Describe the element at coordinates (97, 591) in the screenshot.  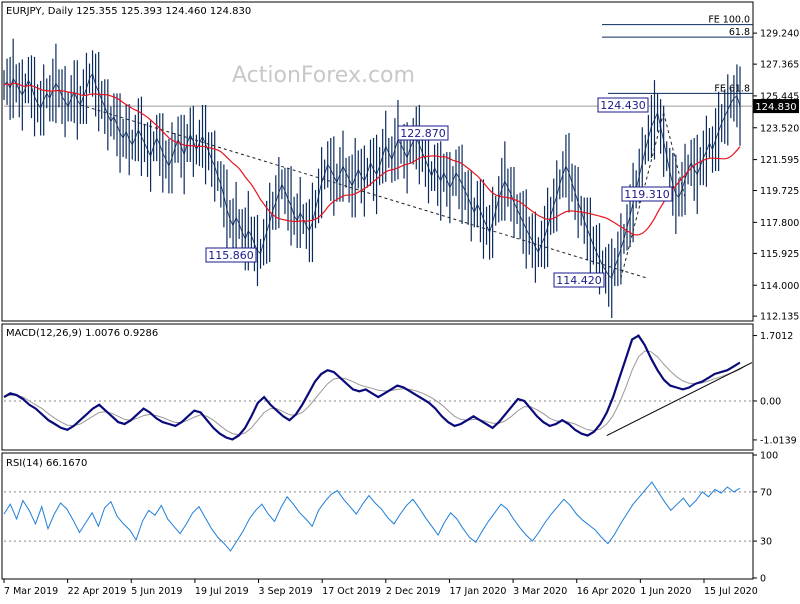
I see `x-tick-label: 22 Apr 2019` at that location.